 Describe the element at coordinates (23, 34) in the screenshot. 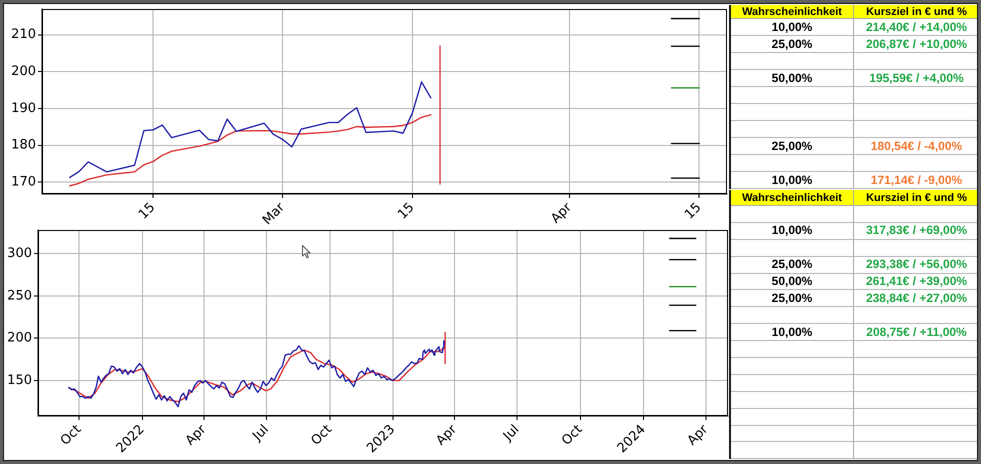

I see `y-tick-label: 210` at that location.